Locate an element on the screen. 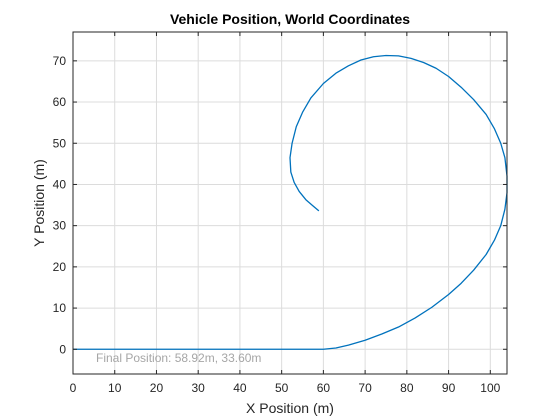 The height and width of the screenshot is (420, 560). x-tick-label: 0 is located at coordinates (73, 388).